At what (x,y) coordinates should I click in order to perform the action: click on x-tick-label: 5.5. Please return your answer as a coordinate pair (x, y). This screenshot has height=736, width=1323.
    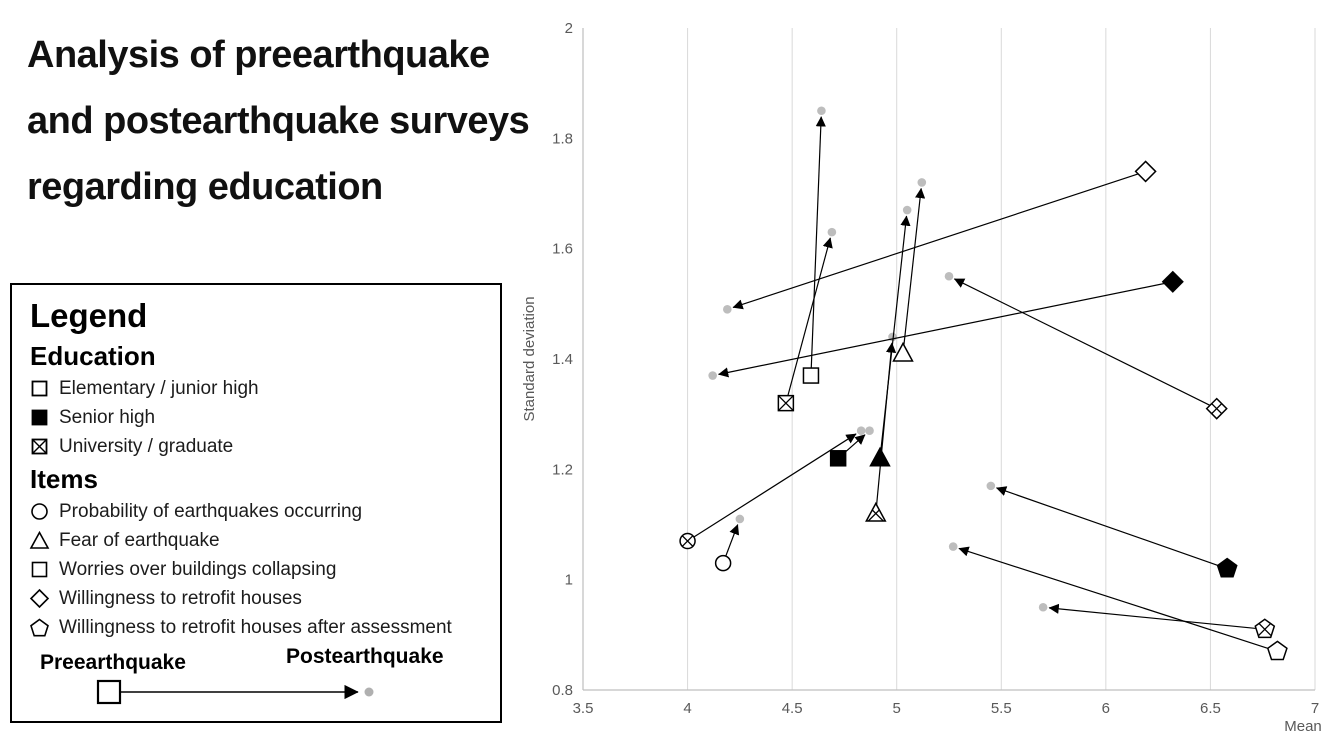
    Looking at the image, I should click on (1001, 708).